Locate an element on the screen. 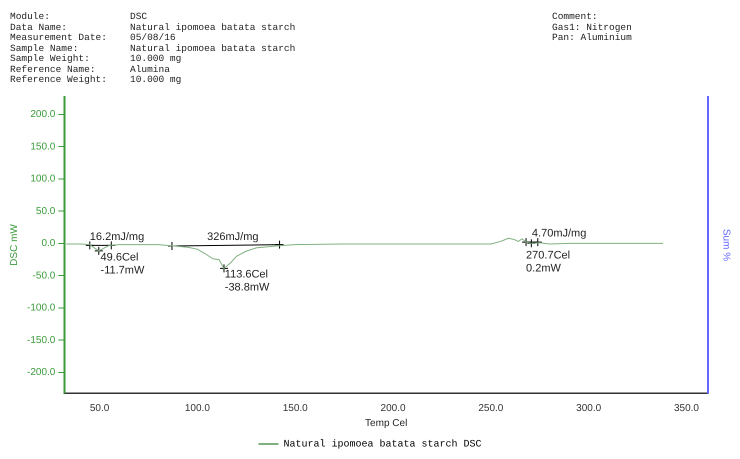 The image size is (740, 459). text: Measurement Date: 05/08/16 is located at coordinates (93, 37).